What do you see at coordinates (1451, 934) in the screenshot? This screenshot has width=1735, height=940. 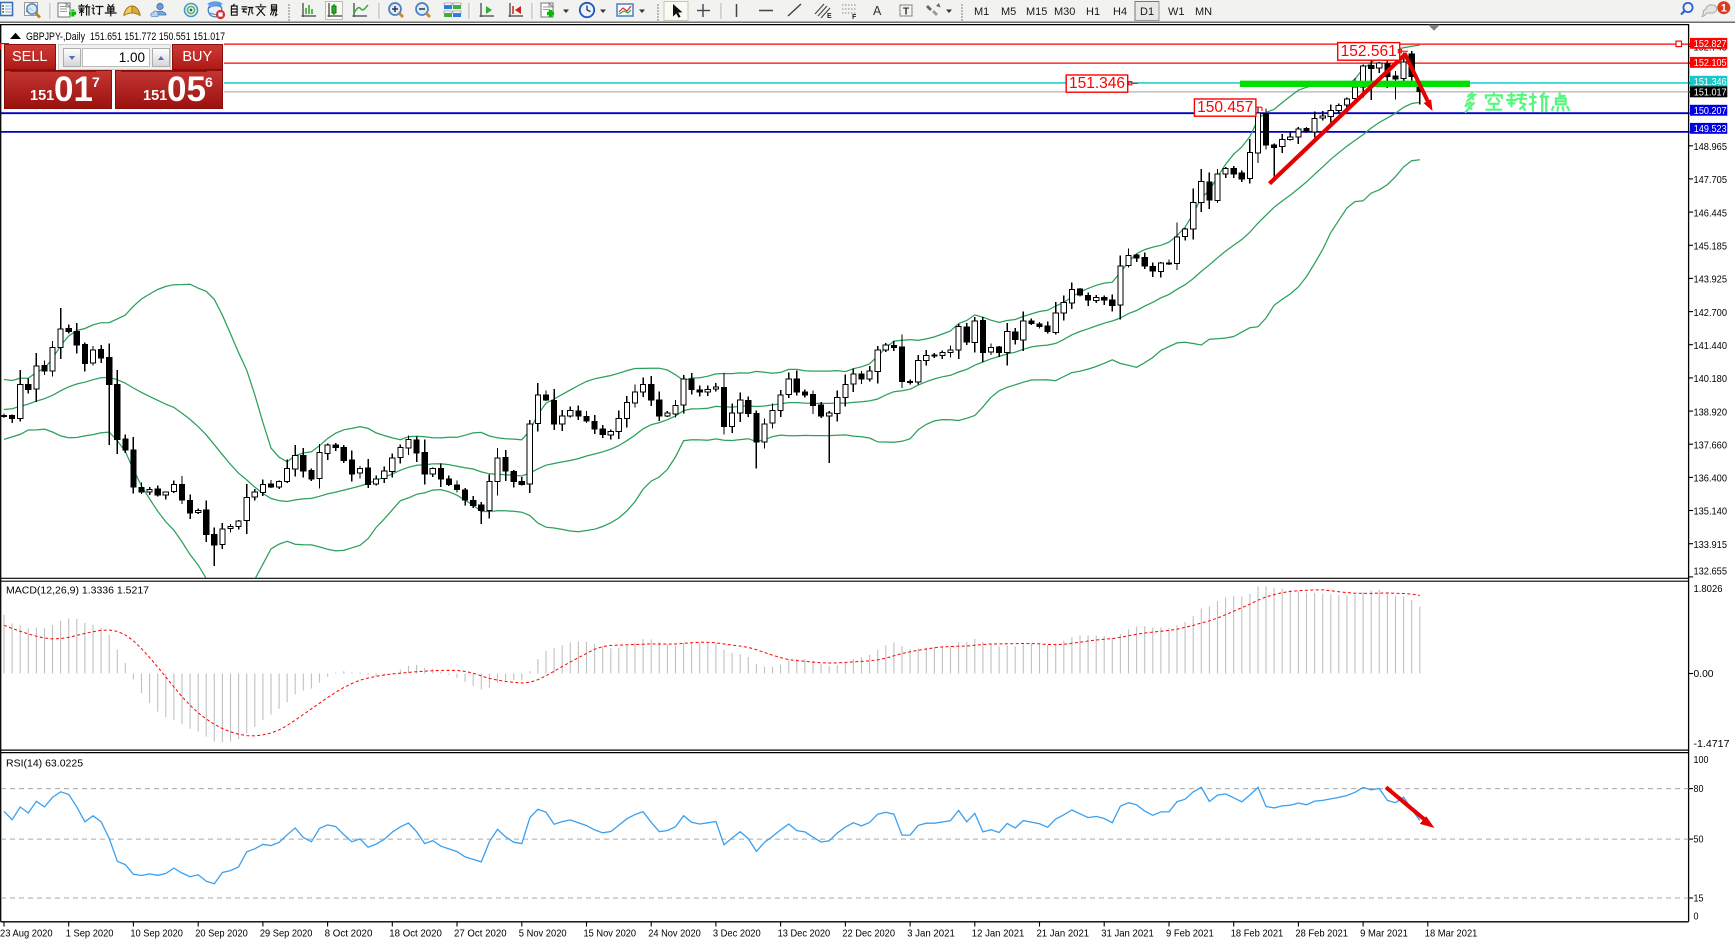 I see `svg-text: 18 Mar 2021` at bounding box center [1451, 934].